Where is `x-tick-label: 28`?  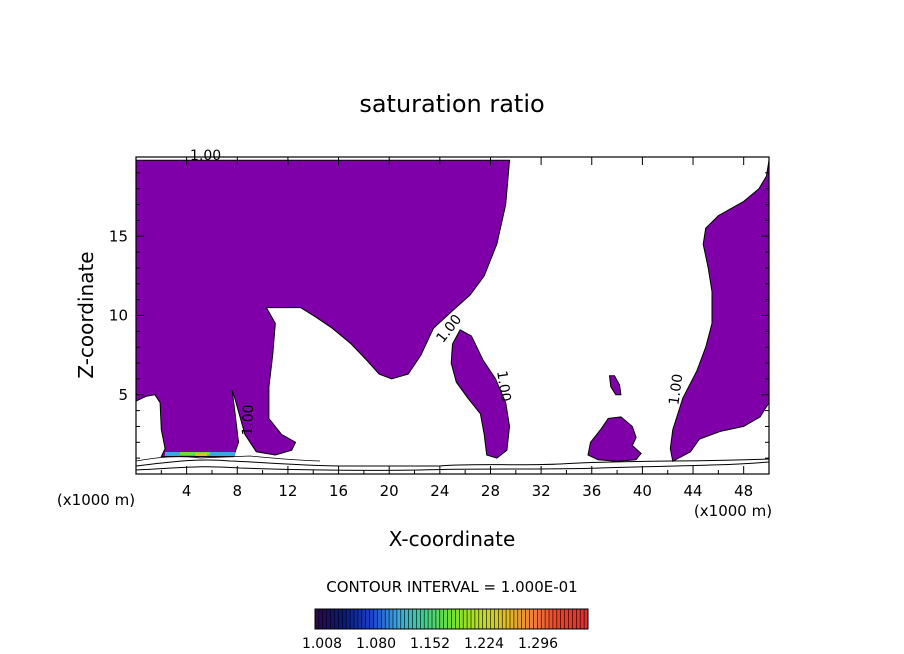 x-tick-label: 28 is located at coordinates (490, 491).